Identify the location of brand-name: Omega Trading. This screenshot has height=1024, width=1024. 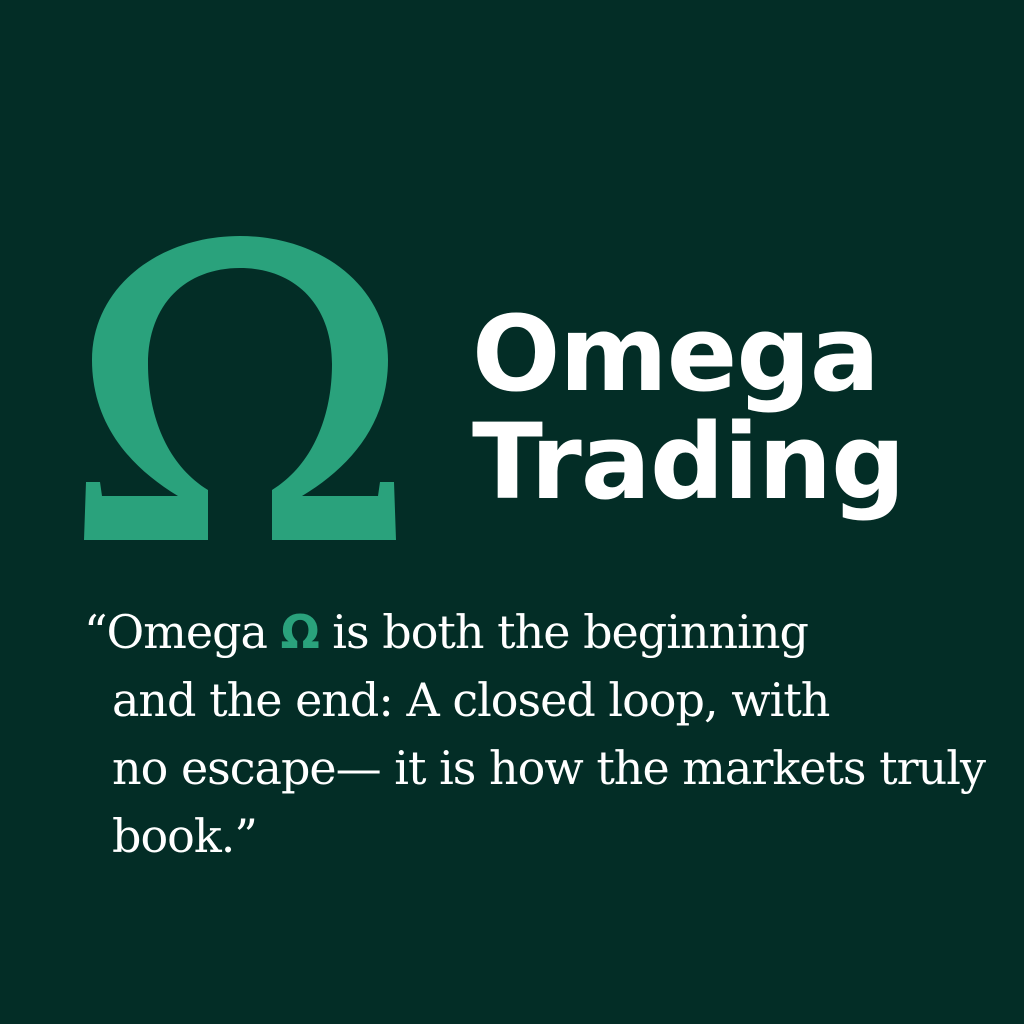
(689, 408).